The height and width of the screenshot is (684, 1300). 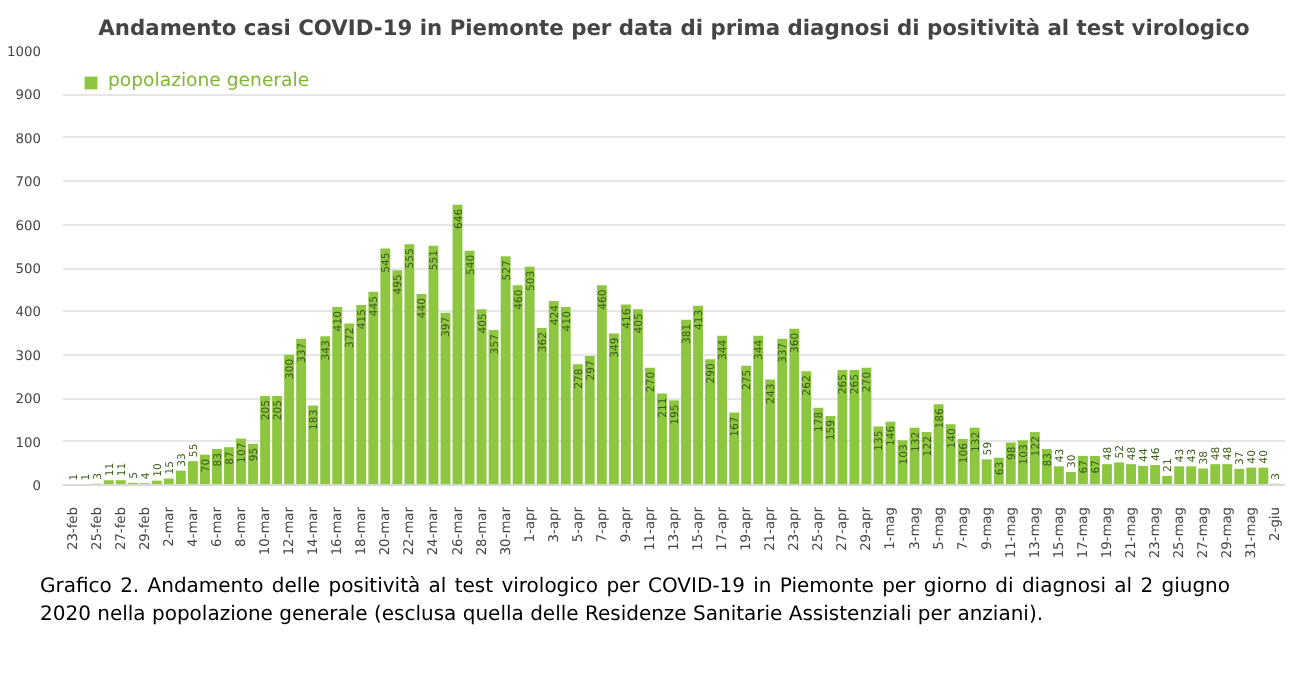 I want to click on legend-label: popolazione generale, so click(x=209, y=81).